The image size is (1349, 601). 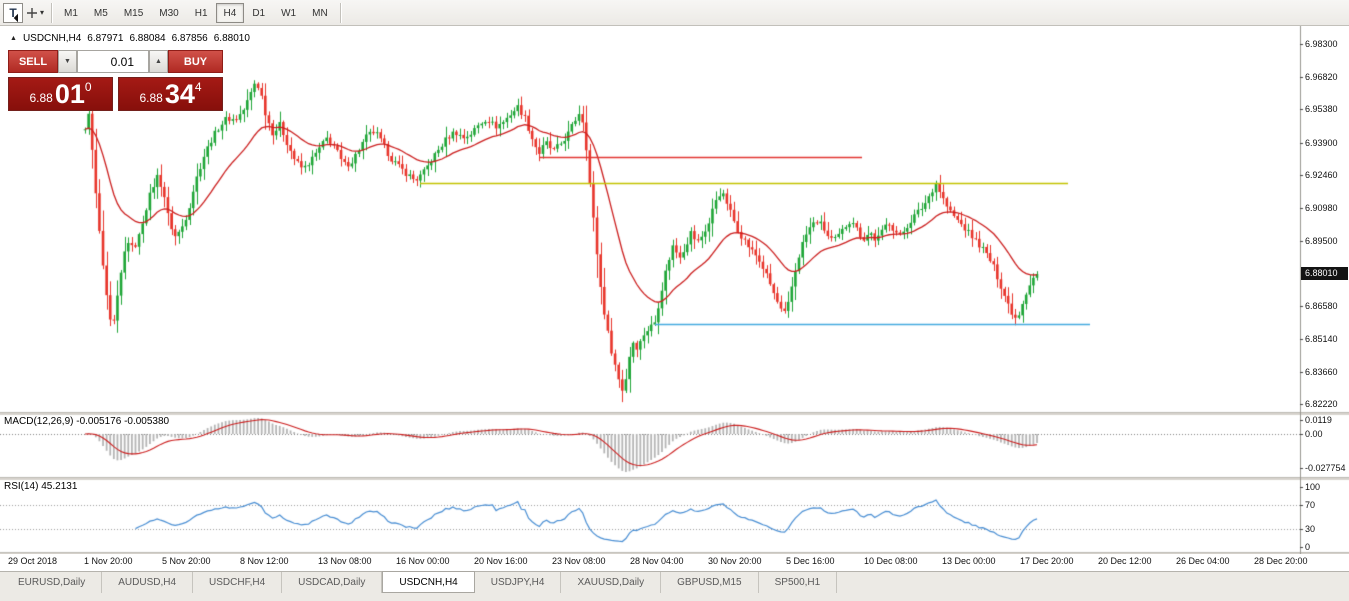 I want to click on buy-price-big: 34, so click(x=179, y=94).